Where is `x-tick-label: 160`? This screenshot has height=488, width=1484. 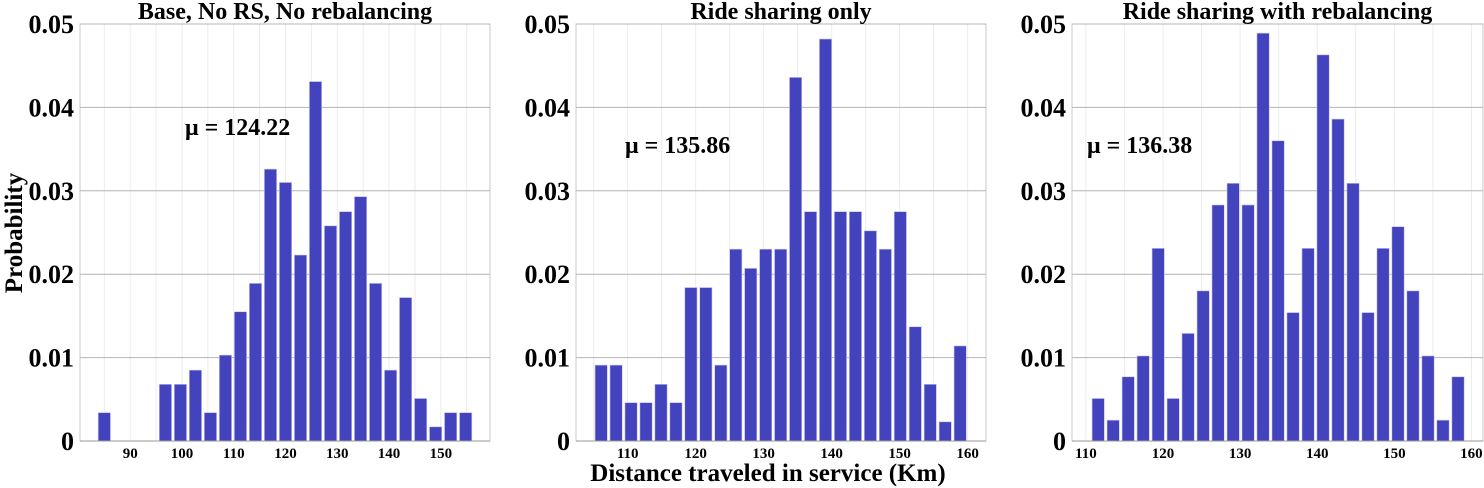
x-tick-label: 160 is located at coordinates (967, 454).